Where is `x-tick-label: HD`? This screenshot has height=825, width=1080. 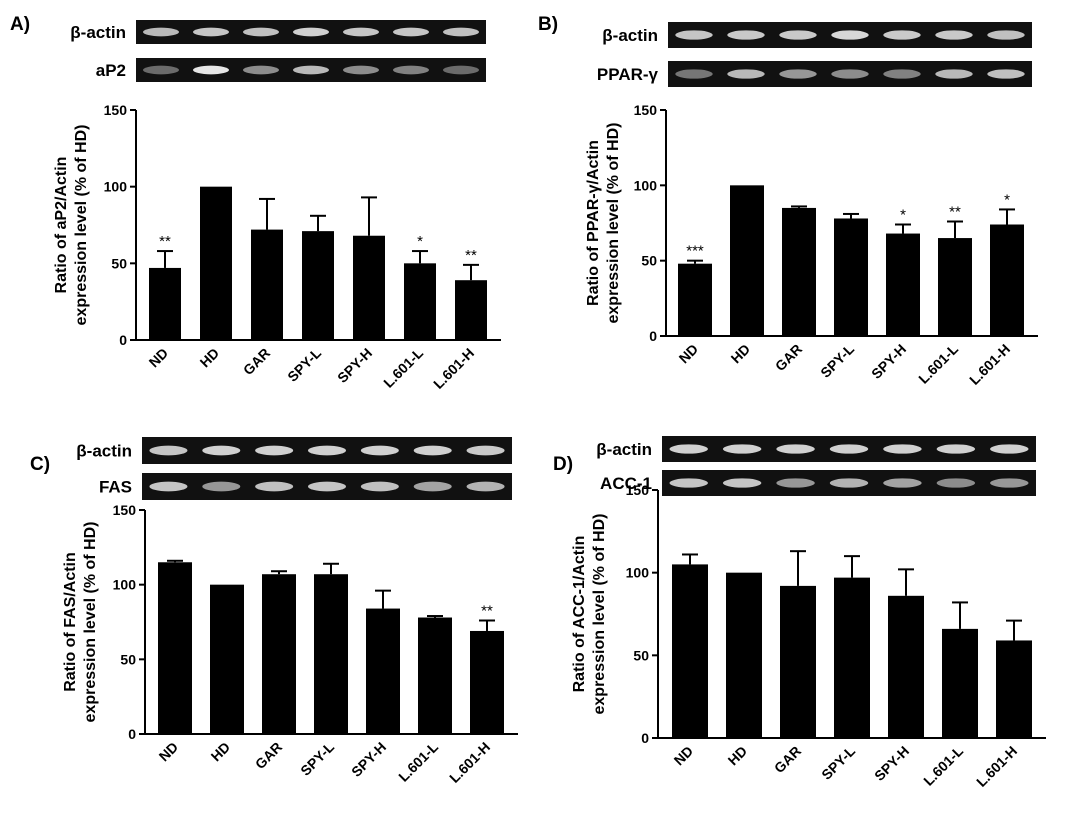
x-tick-label: HD is located at coordinates (220, 752).